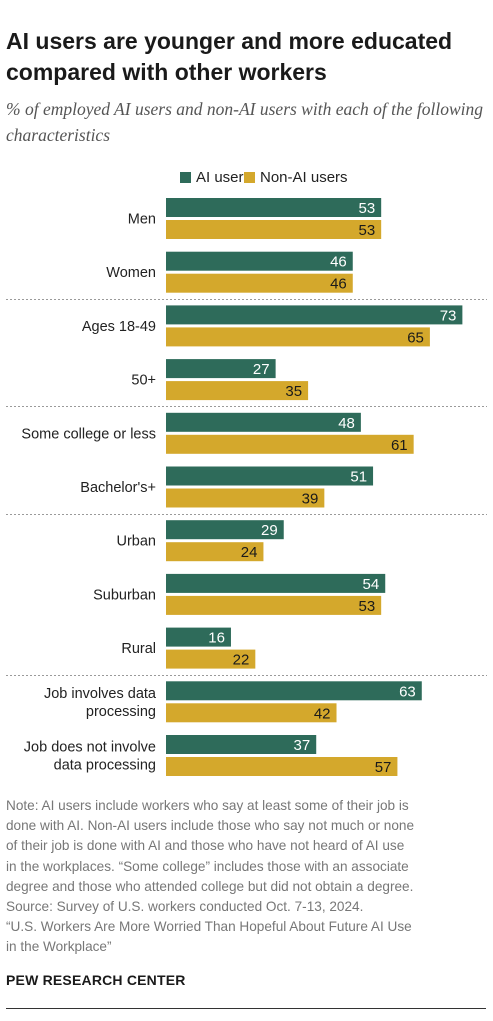  What do you see at coordinates (246, 1008) in the screenshot?
I see `bottom-rule` at bounding box center [246, 1008].